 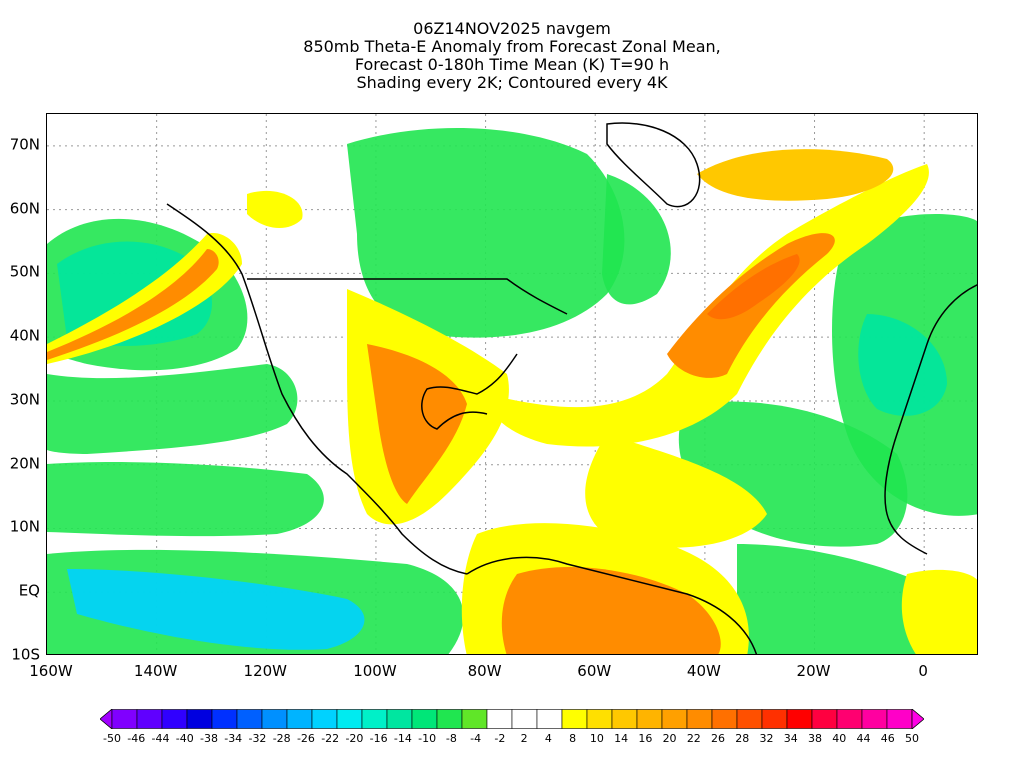 I want to click on lon-tick-label: 100W, so click(x=375, y=671).